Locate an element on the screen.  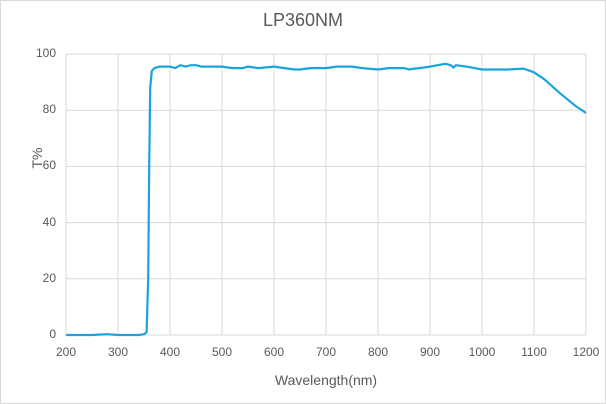
x-tick-label: 500 is located at coordinates (222, 352).